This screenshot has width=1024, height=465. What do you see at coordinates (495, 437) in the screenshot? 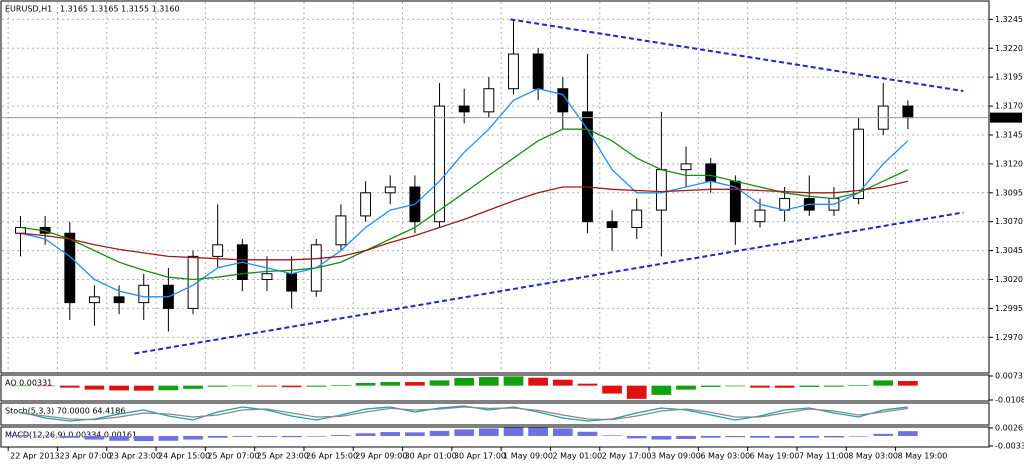
I see `macd-panel-frame` at bounding box center [495, 437].